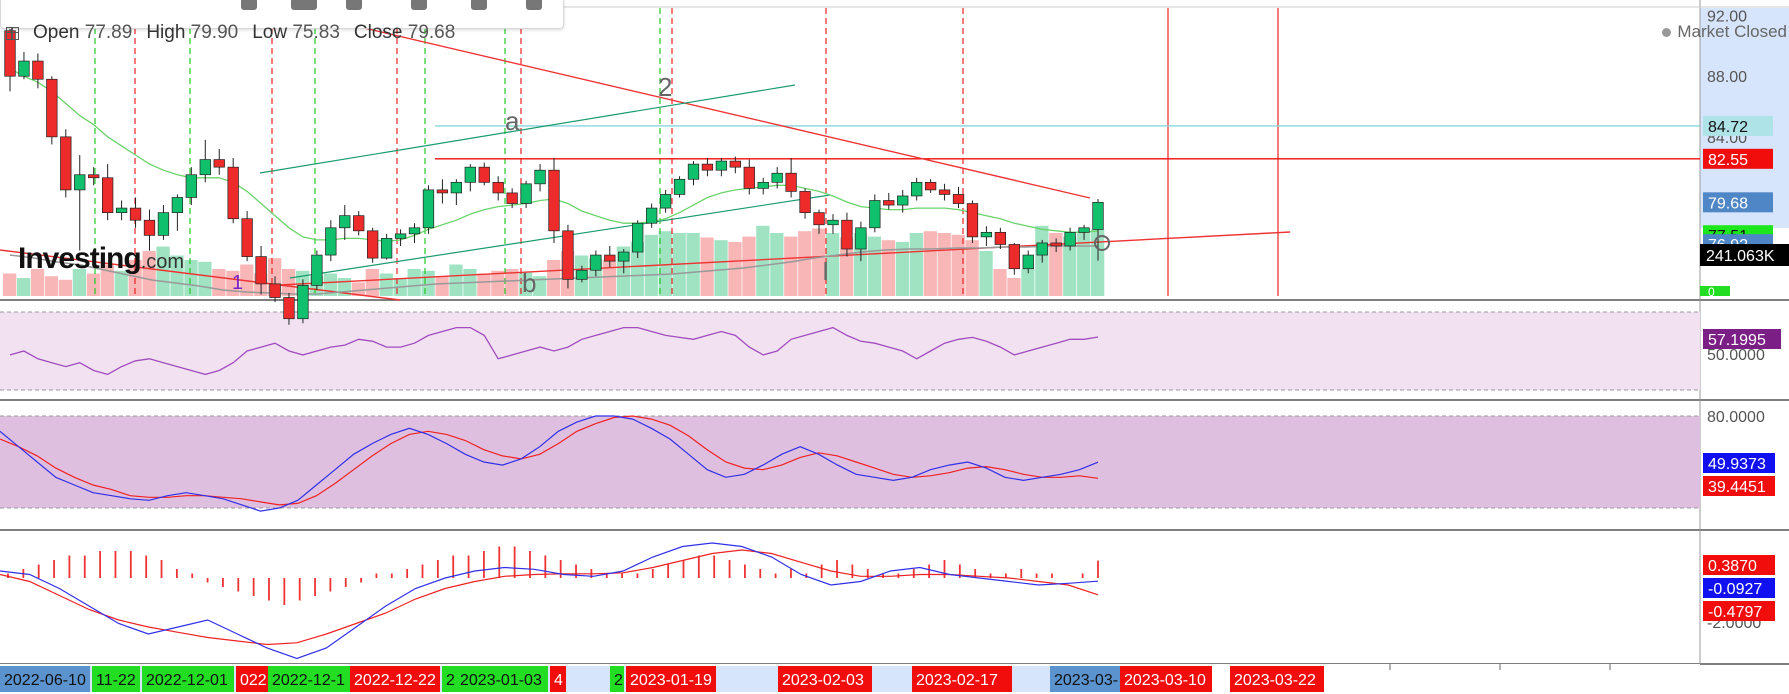  I want to click on wave-label-2: 2, so click(665, 87).